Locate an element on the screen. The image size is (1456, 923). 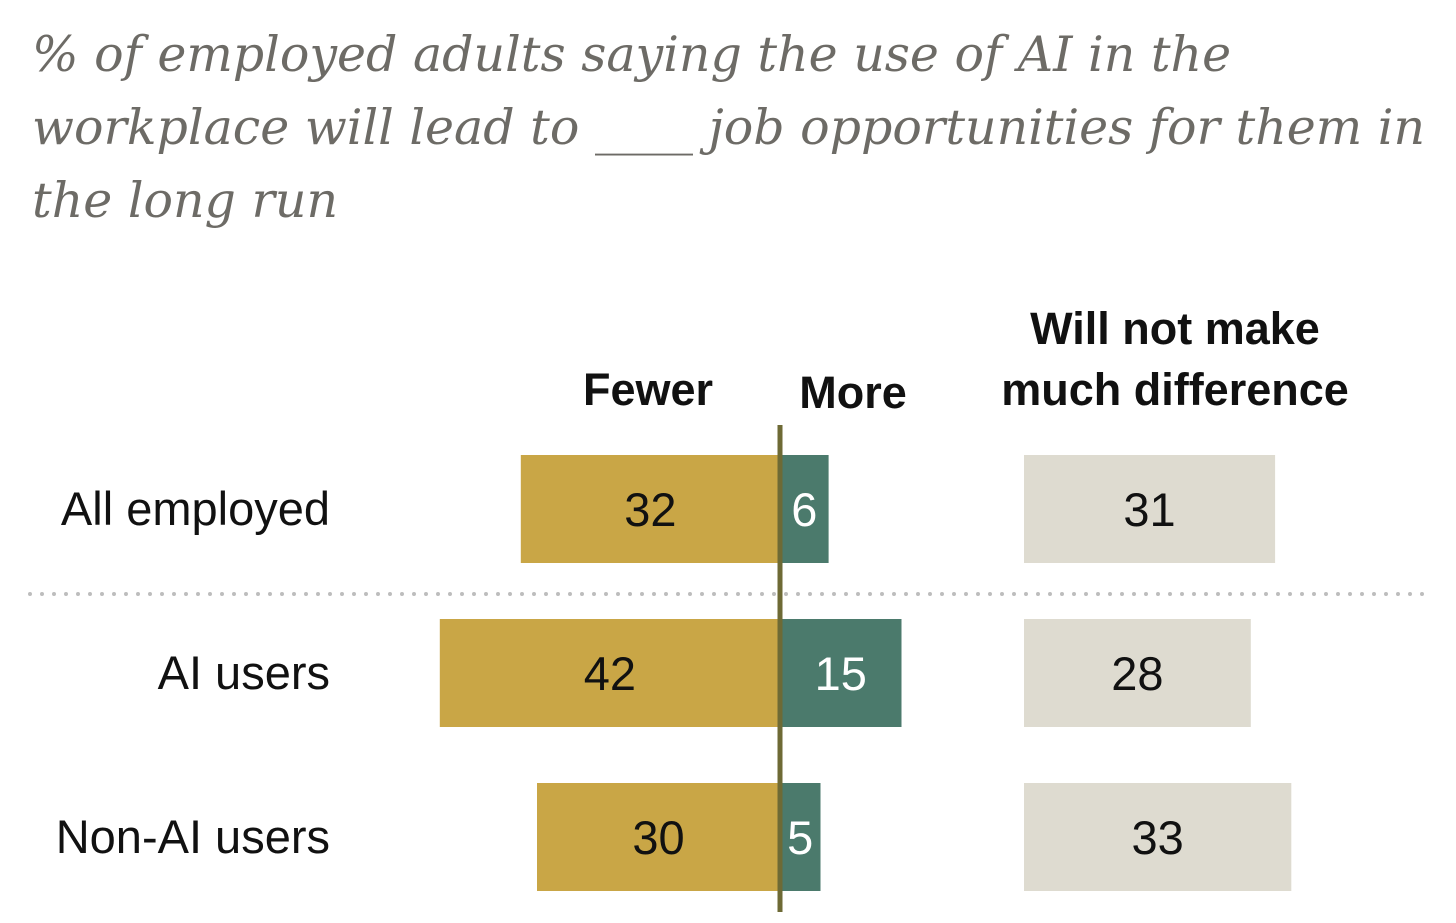
row-label-ai-users: AI users is located at coordinates (244, 672).